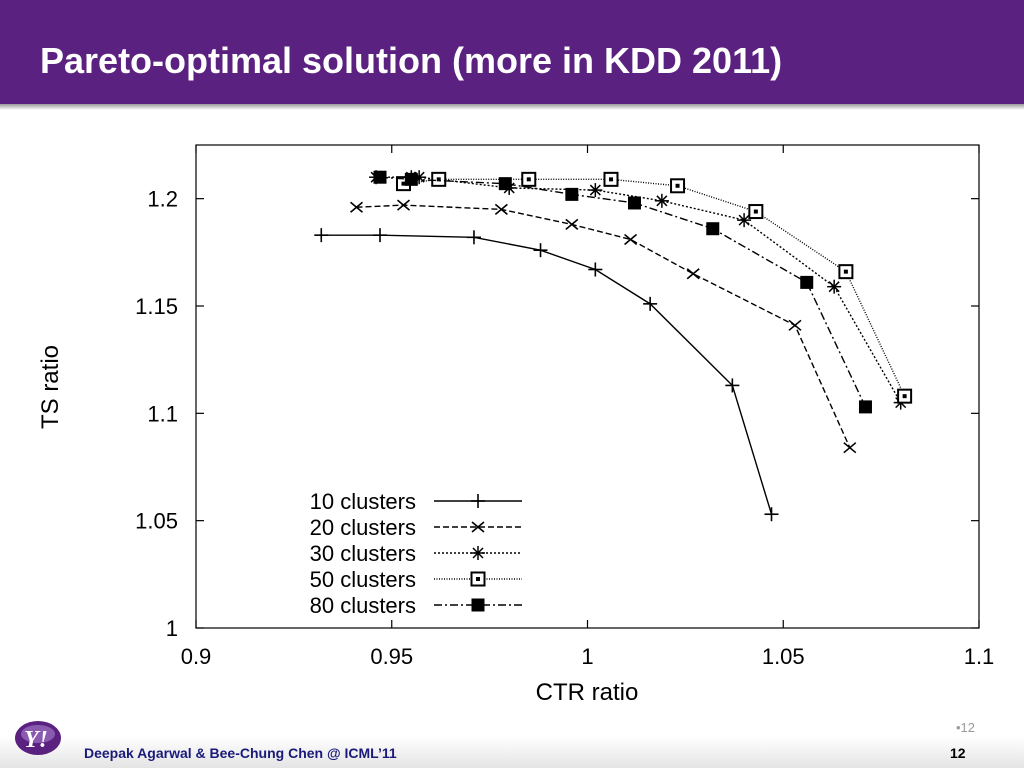 This screenshot has height=768, width=1024. Describe the element at coordinates (162, 199) in the screenshot. I see `y-tick-label: 1.2` at that location.